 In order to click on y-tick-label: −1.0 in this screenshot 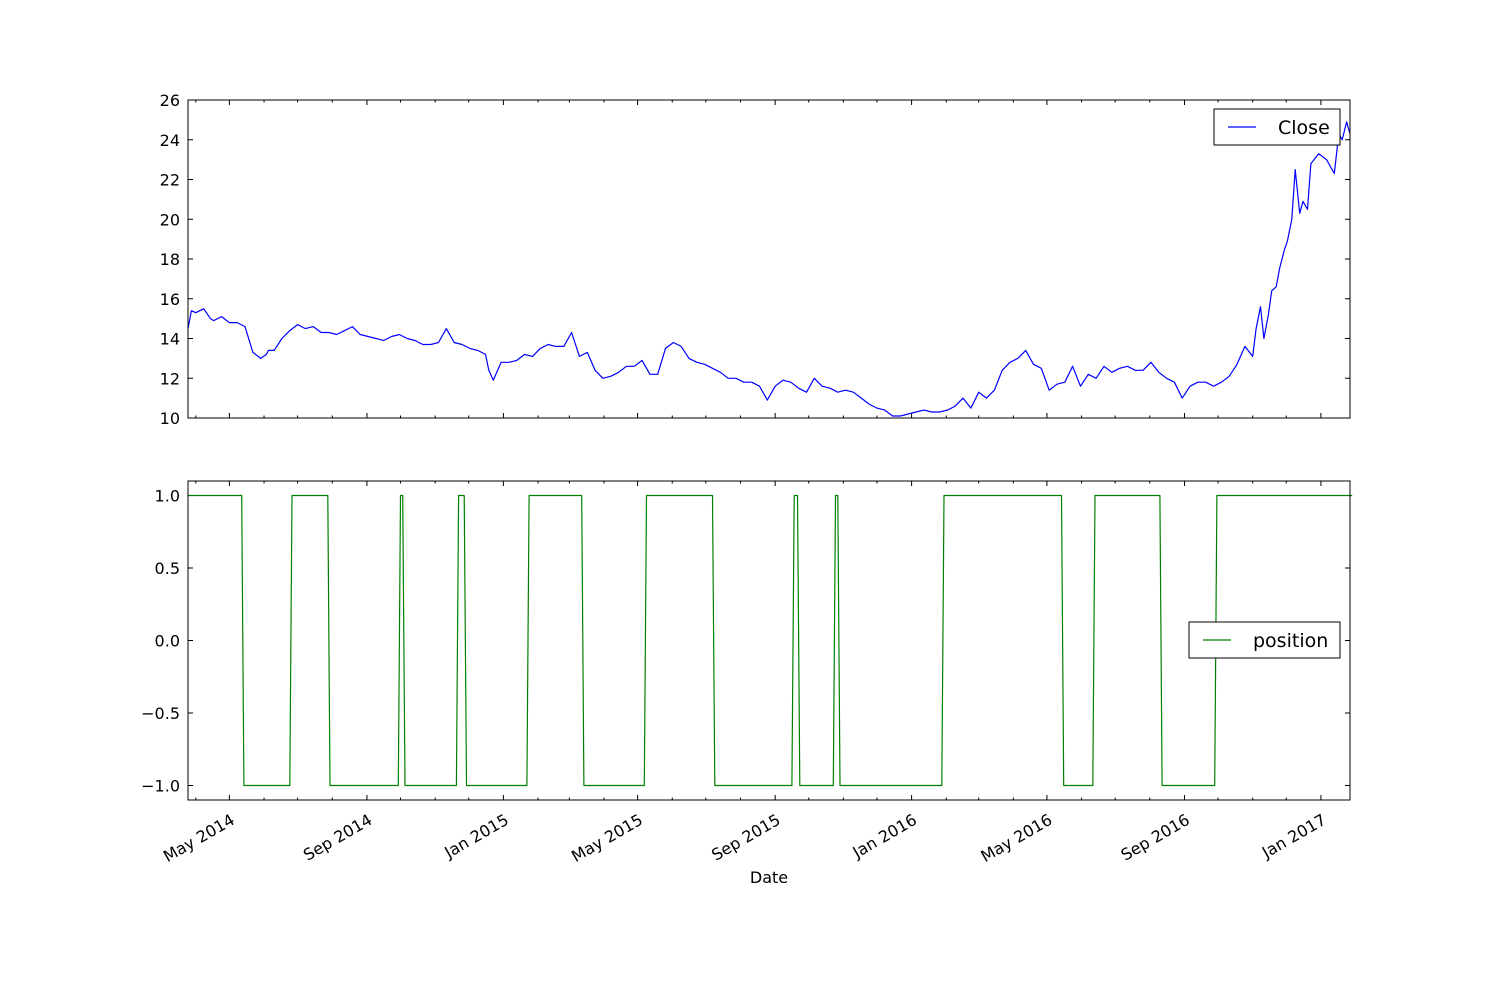, I will do `click(160, 786)`.